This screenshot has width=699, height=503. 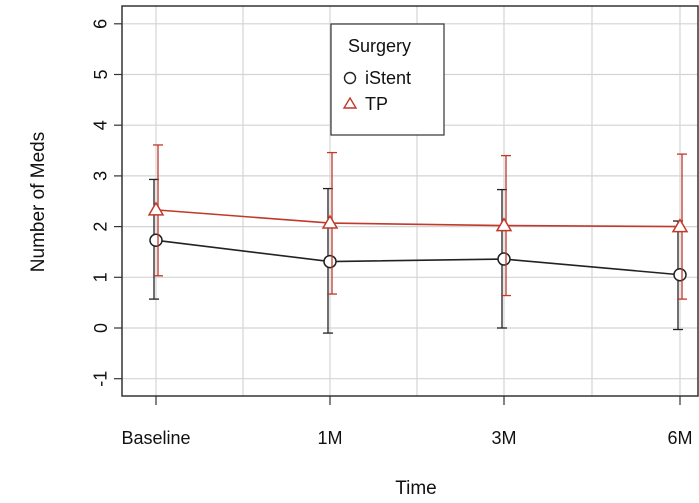 What do you see at coordinates (329, 438) in the screenshot?
I see `x-tick-label: 1M` at bounding box center [329, 438].